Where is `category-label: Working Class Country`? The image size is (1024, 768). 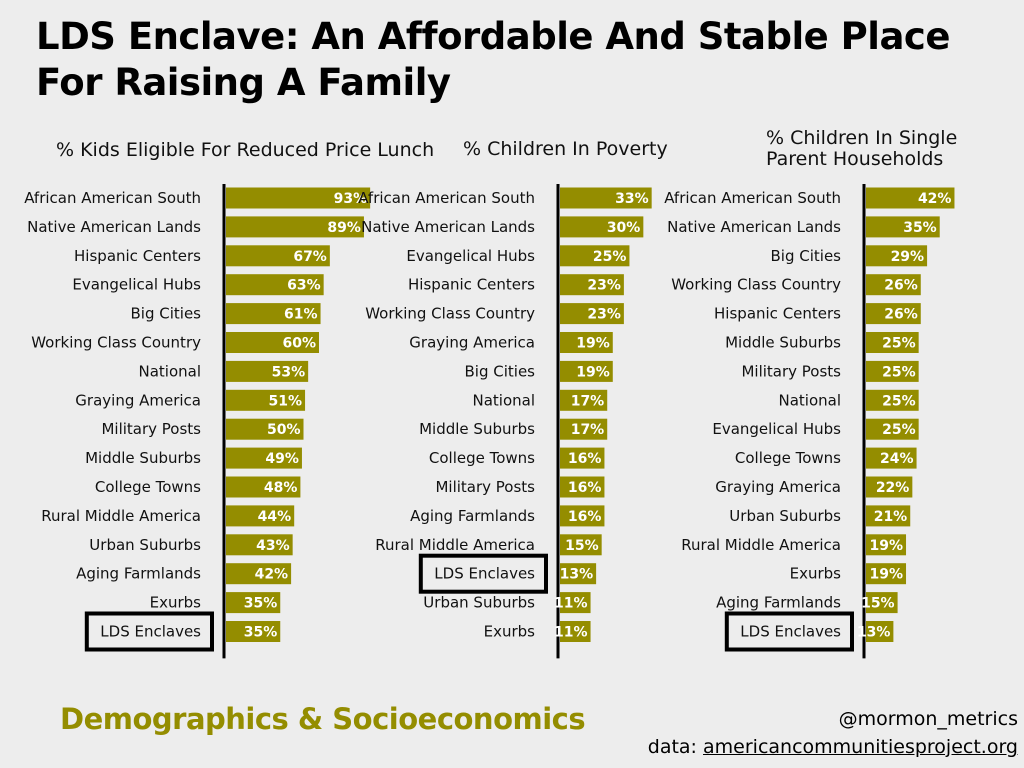 category-label: Working Class Country is located at coordinates (756, 285).